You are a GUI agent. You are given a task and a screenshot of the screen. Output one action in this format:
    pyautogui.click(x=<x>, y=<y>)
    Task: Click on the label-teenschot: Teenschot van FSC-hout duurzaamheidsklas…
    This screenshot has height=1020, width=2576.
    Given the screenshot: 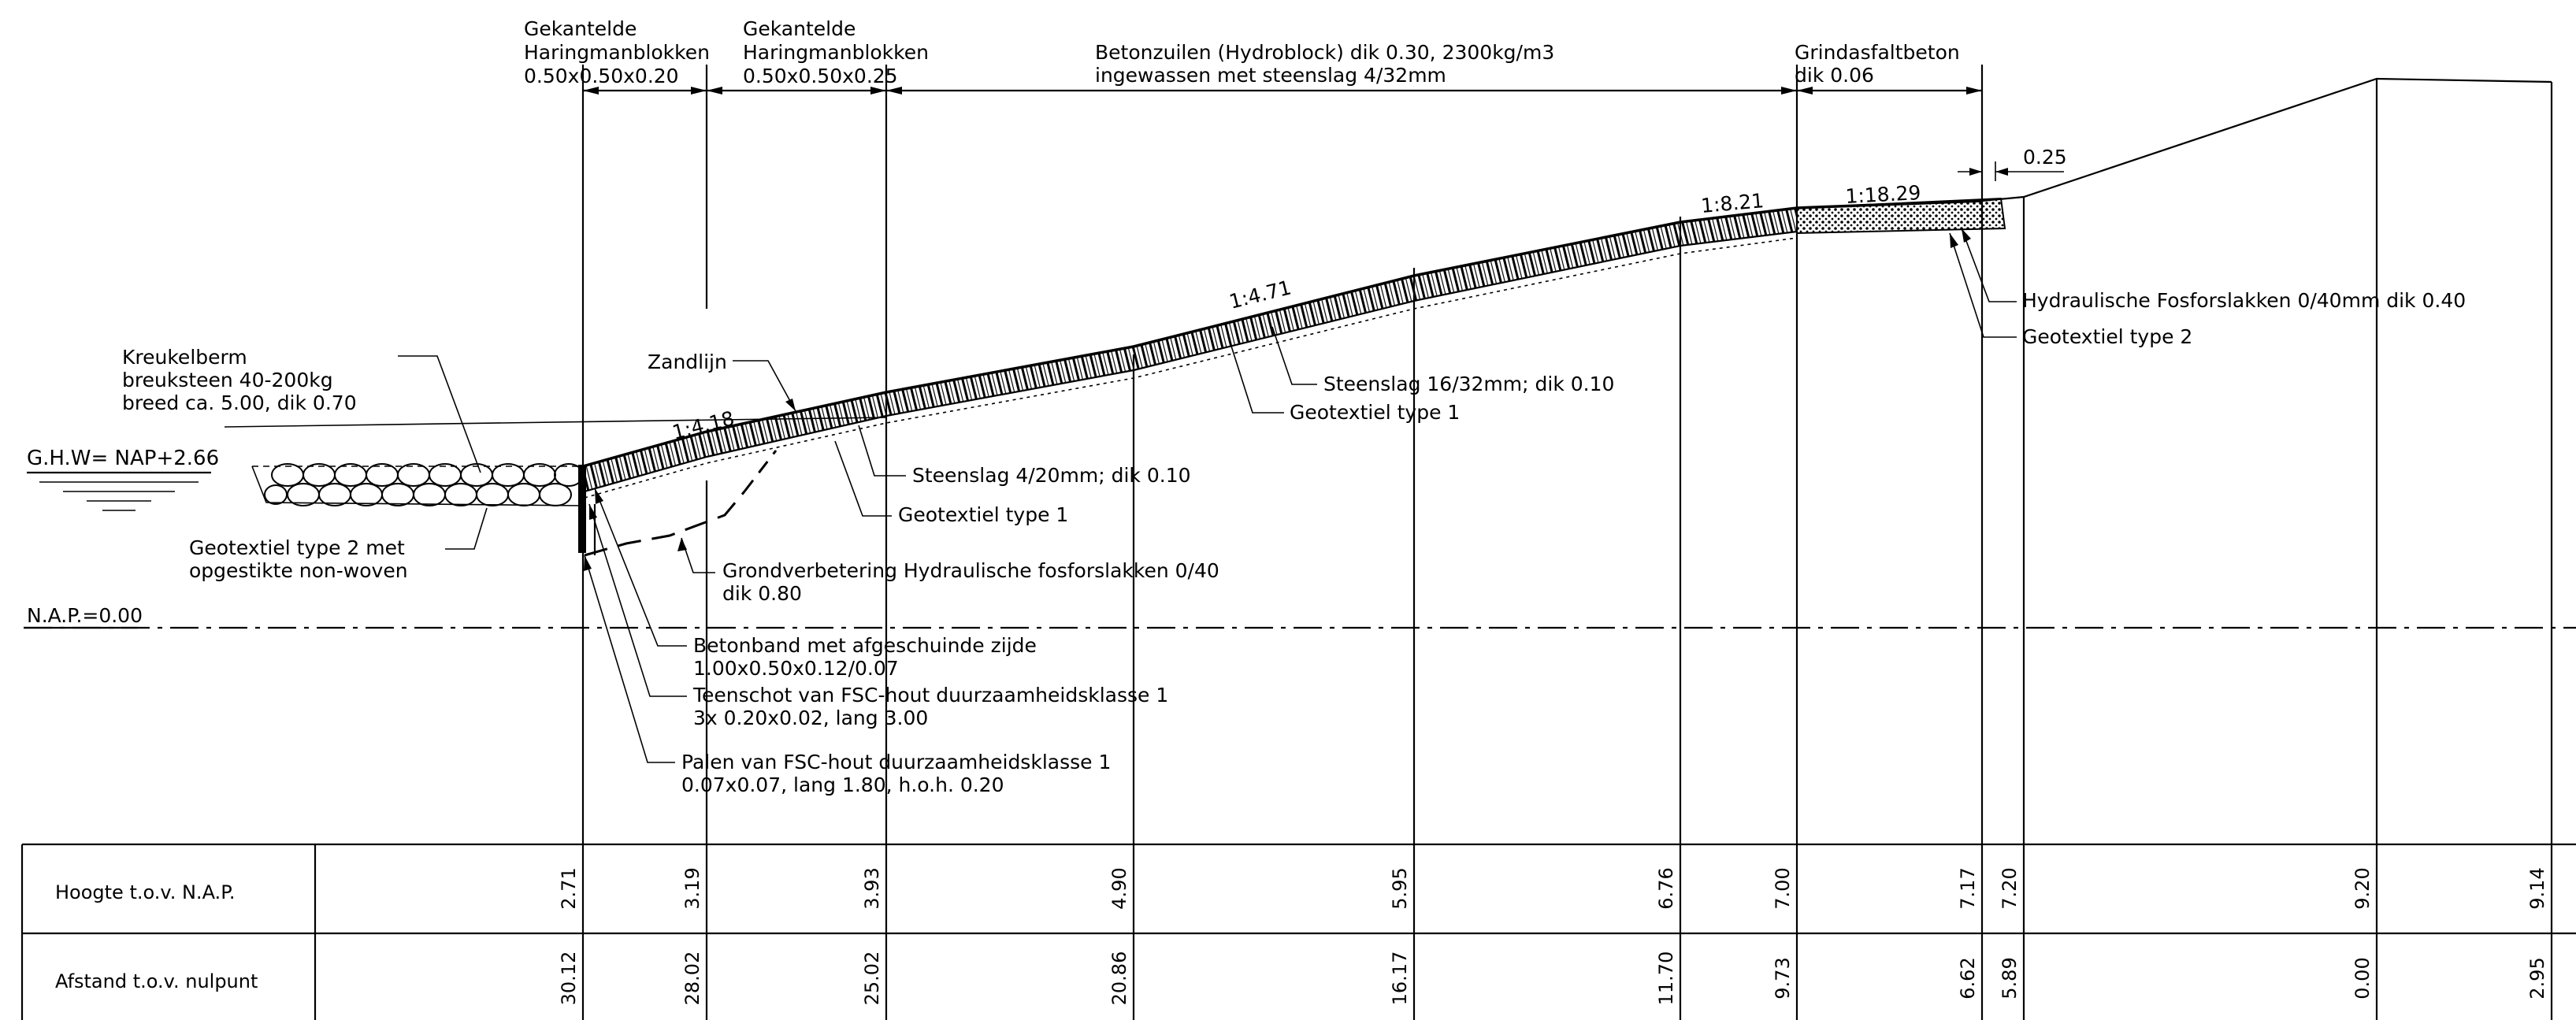 What is the action you would take?
    pyautogui.click(x=933, y=706)
    